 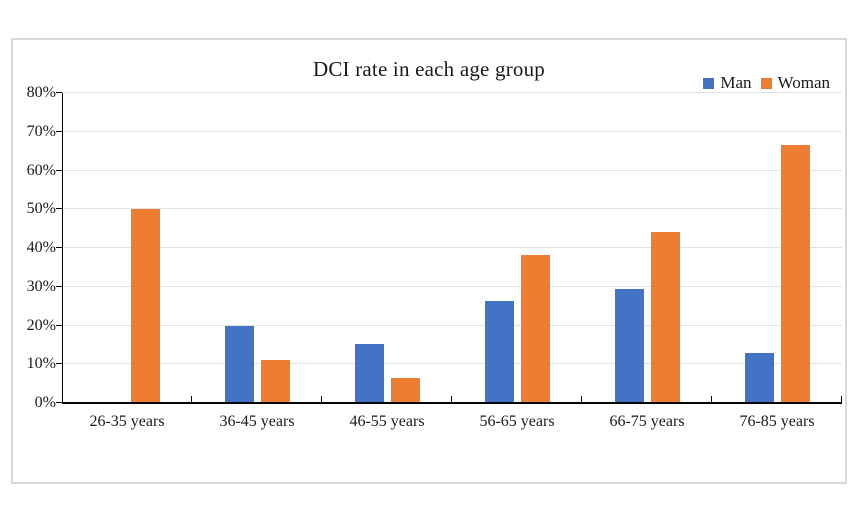 What do you see at coordinates (59, 364) in the screenshot?
I see `y-tick-10%` at bounding box center [59, 364].